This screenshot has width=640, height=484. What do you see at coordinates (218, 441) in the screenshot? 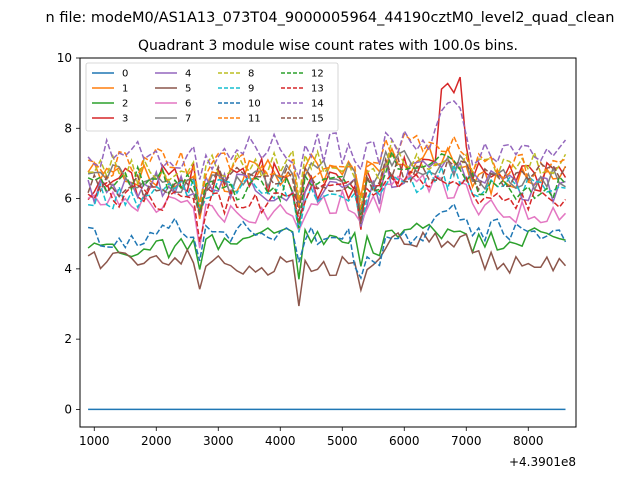
I see `x-tick-label: 3000` at bounding box center [218, 441].